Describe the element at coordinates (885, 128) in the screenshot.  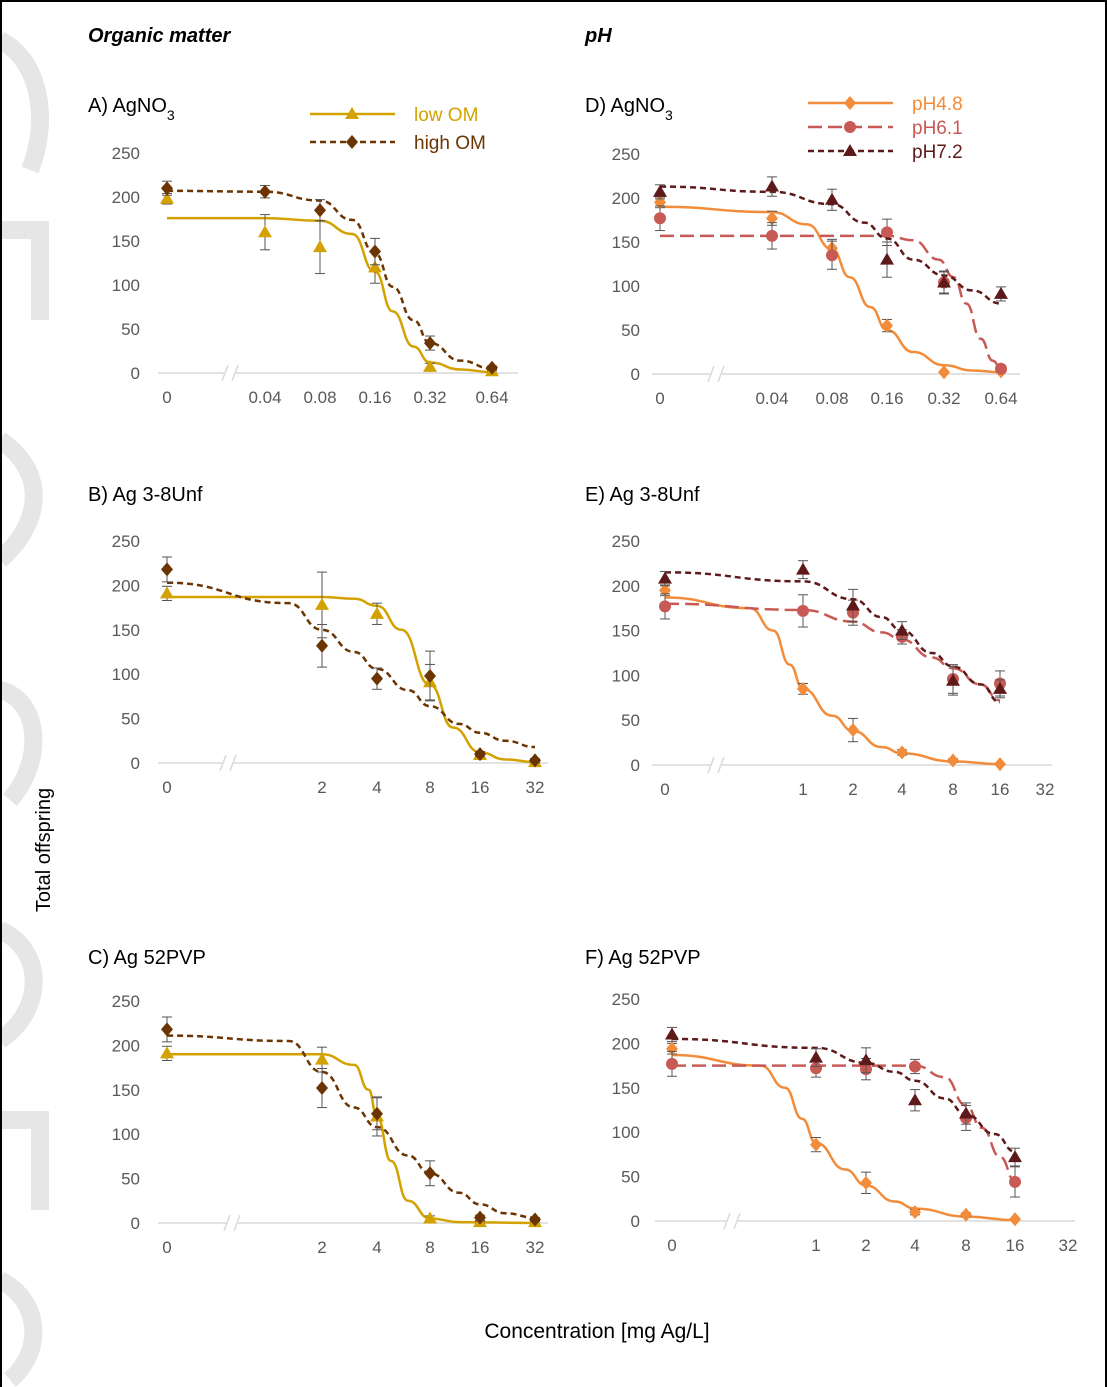
I see `legend-entry: pH6.1` at that location.